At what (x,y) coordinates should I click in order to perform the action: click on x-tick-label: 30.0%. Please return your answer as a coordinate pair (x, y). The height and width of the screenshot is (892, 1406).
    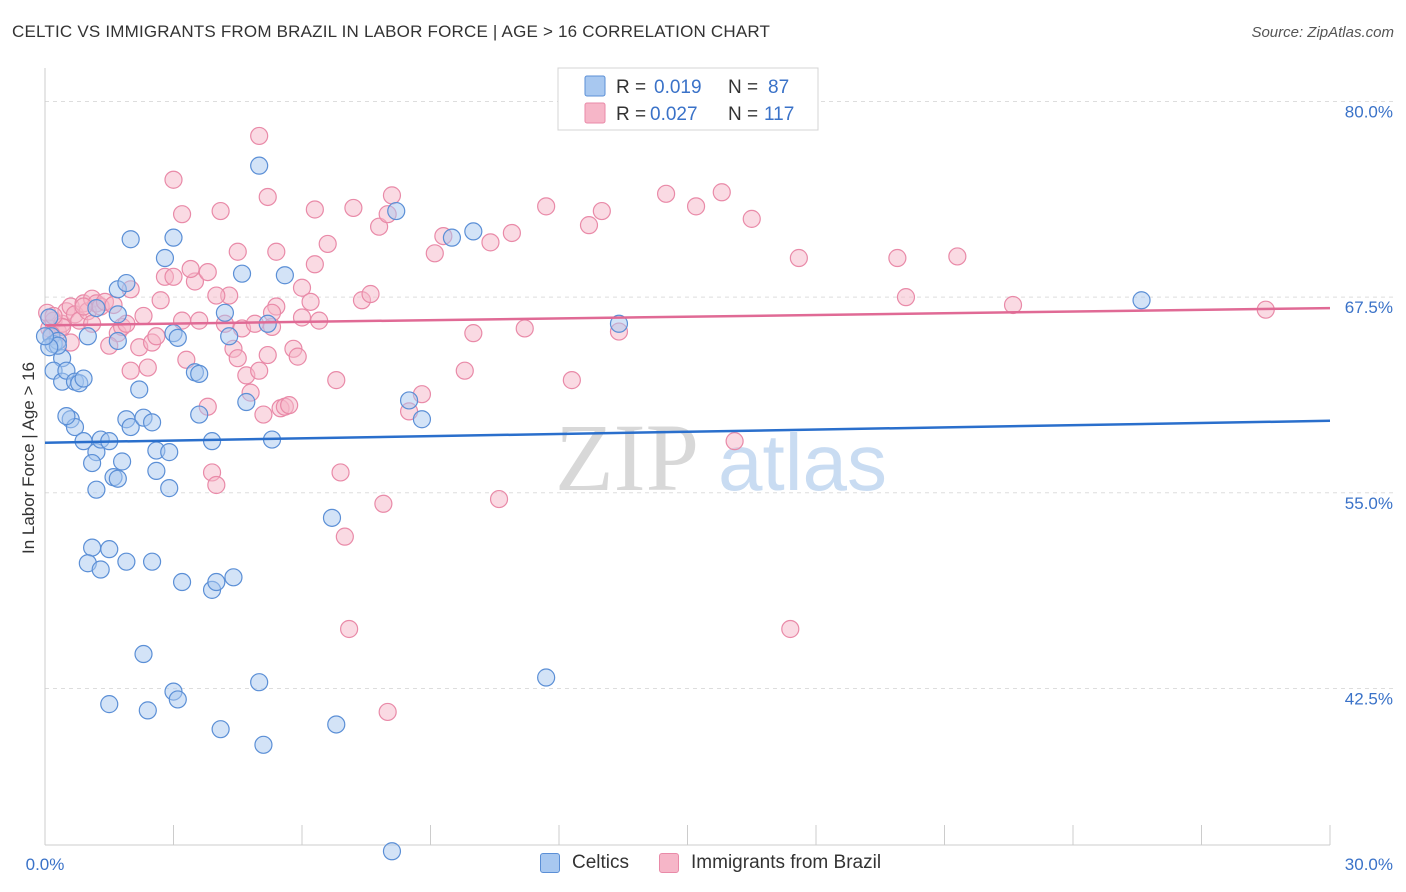
    Looking at the image, I should click on (1369, 864).